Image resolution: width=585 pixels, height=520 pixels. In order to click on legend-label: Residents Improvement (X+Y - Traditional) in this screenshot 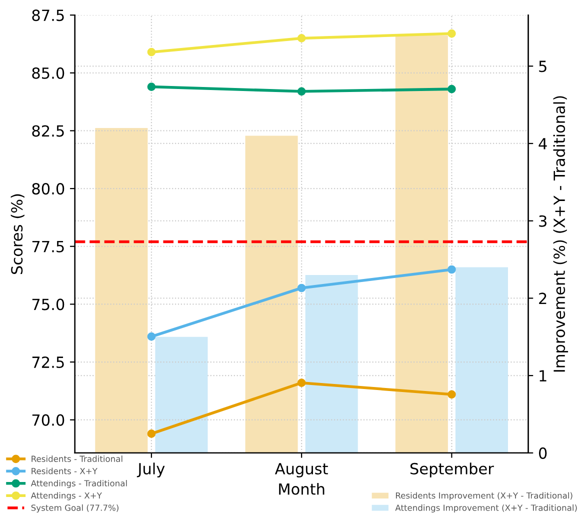, I will do `click(484, 496)`.